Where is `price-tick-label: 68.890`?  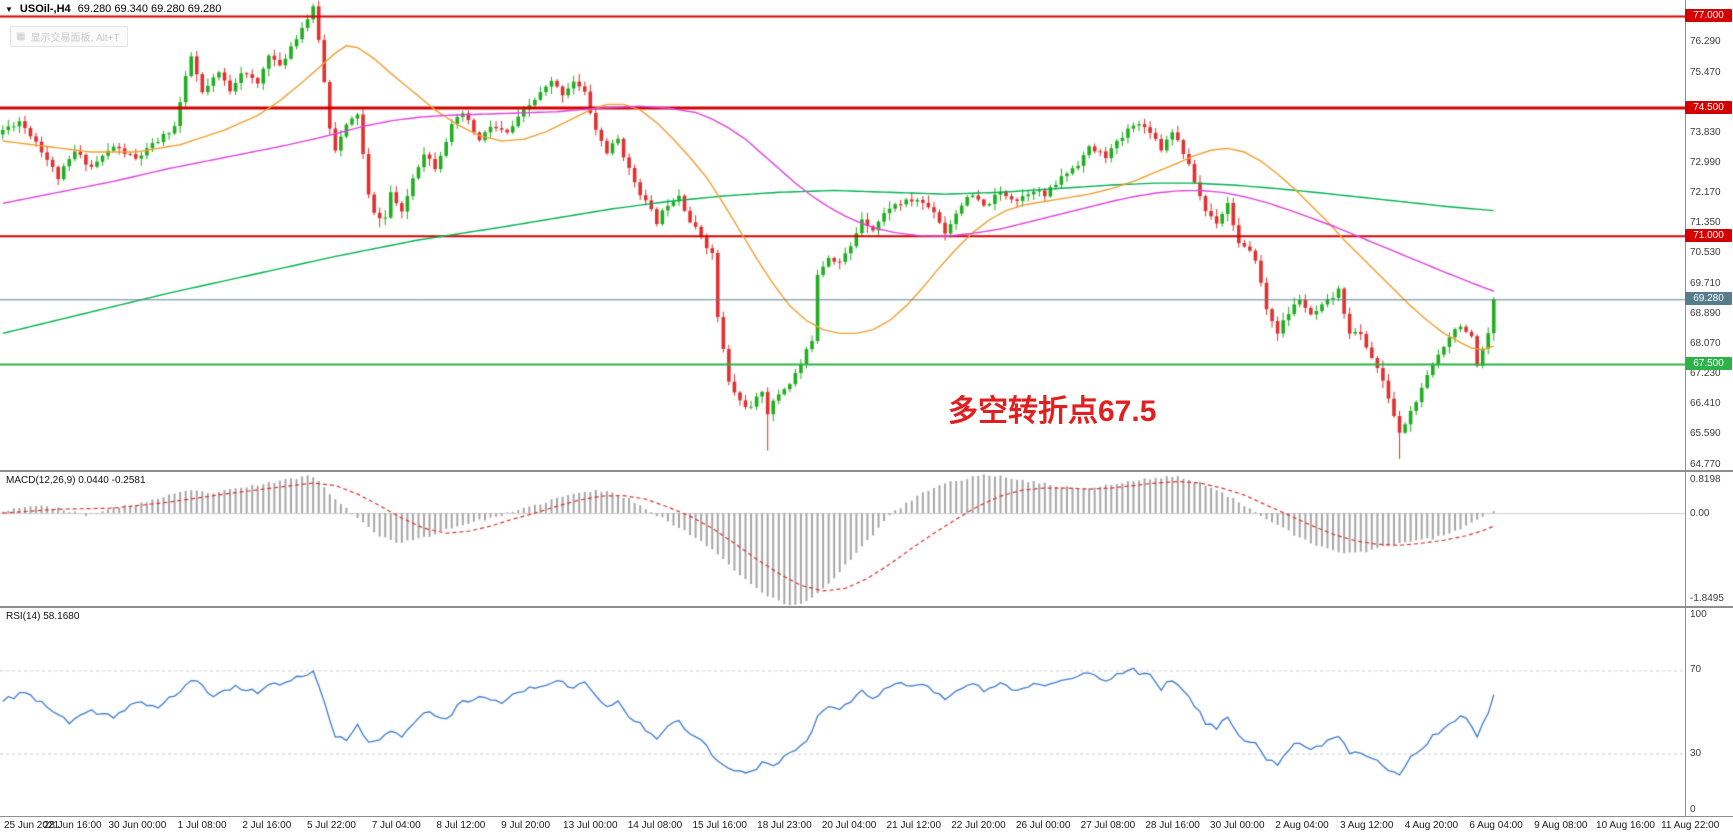
price-tick-label: 68.890 is located at coordinates (1705, 313).